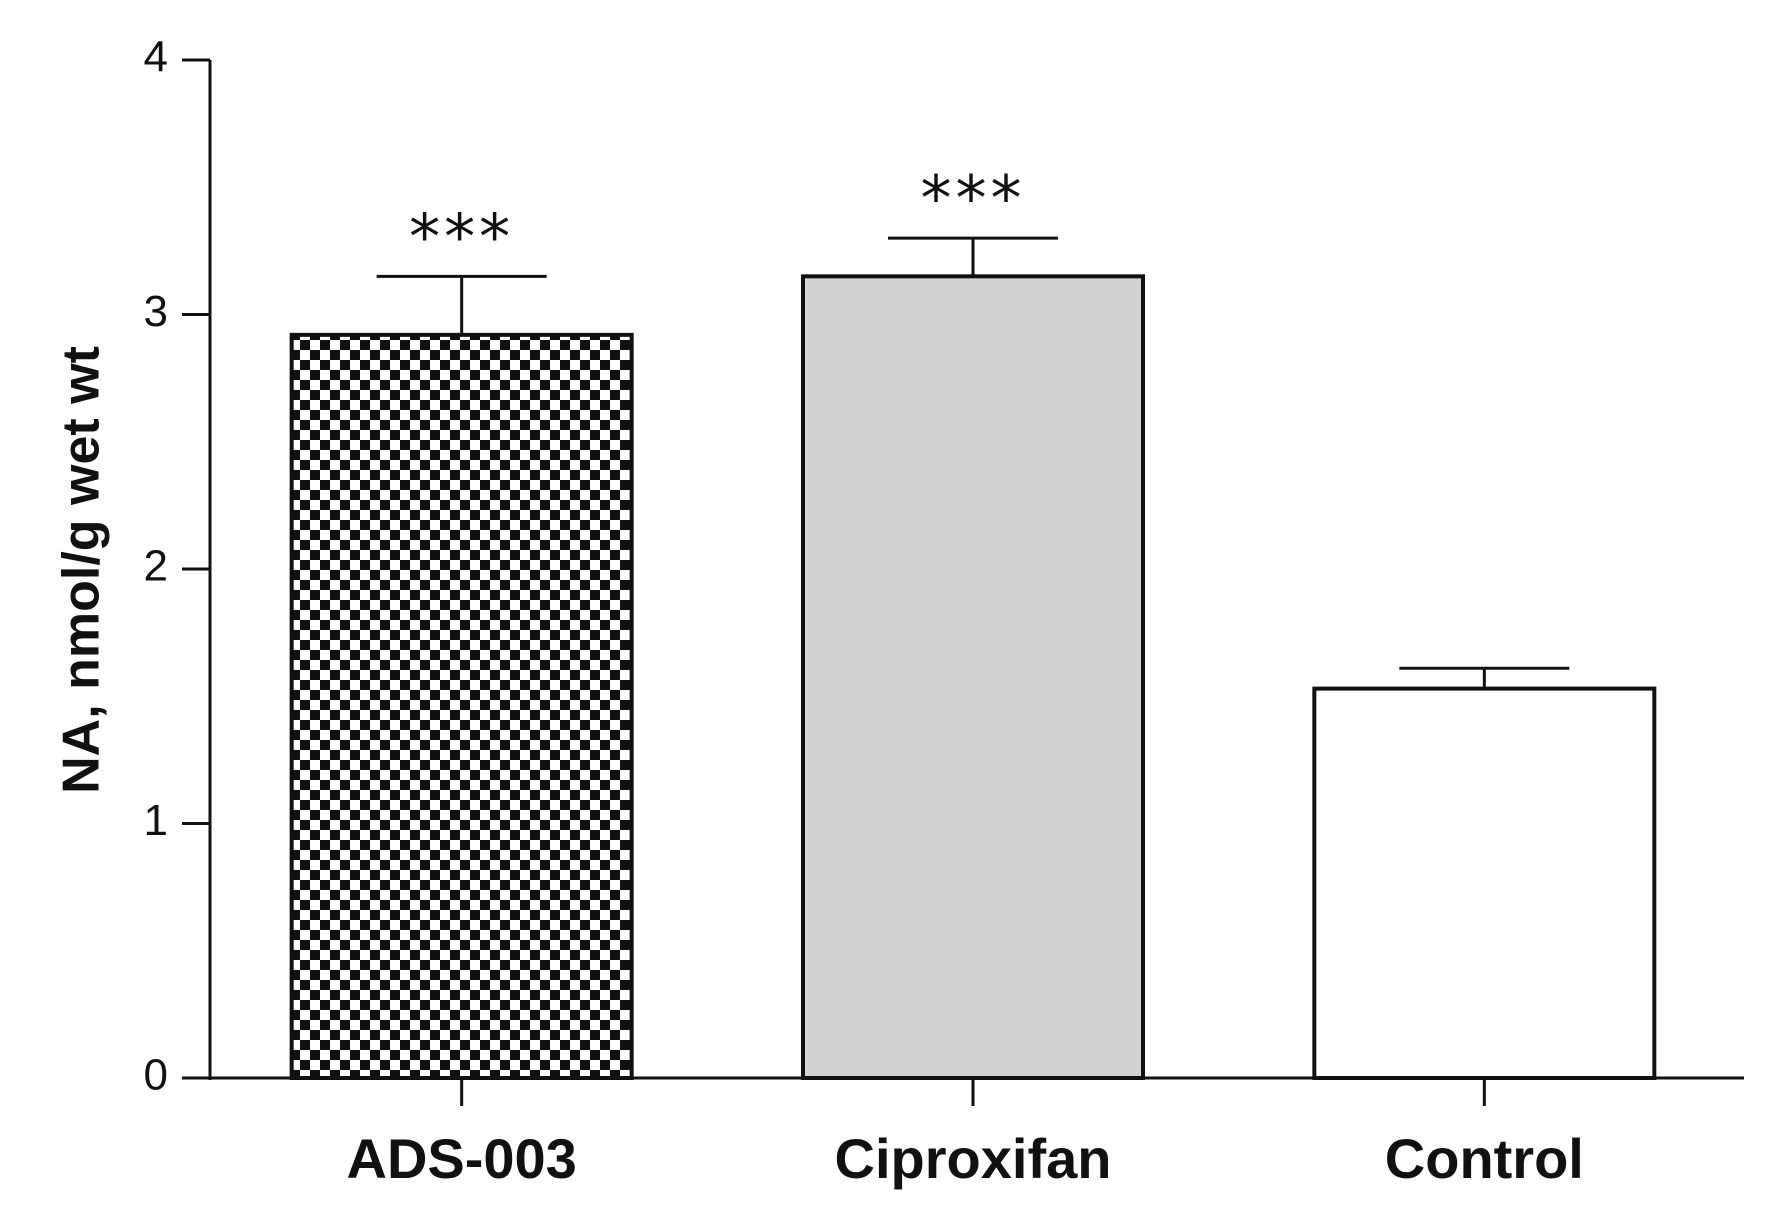  What do you see at coordinates (156, 1075) in the screenshot?
I see `y-tick-label: 0` at bounding box center [156, 1075].